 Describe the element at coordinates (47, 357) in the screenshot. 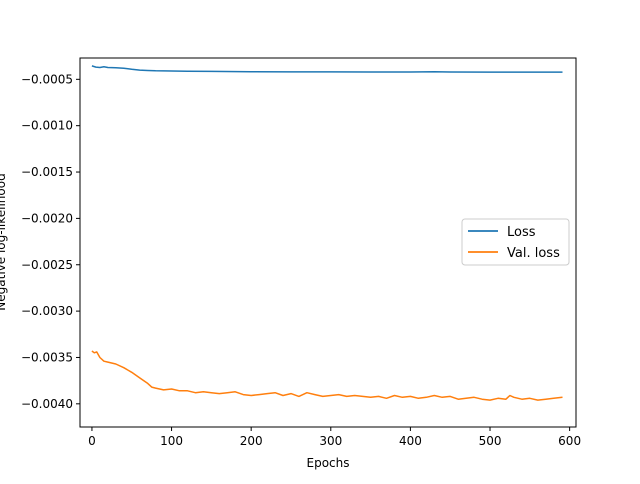

I see `y-tick-label: −0.0035` at that location.